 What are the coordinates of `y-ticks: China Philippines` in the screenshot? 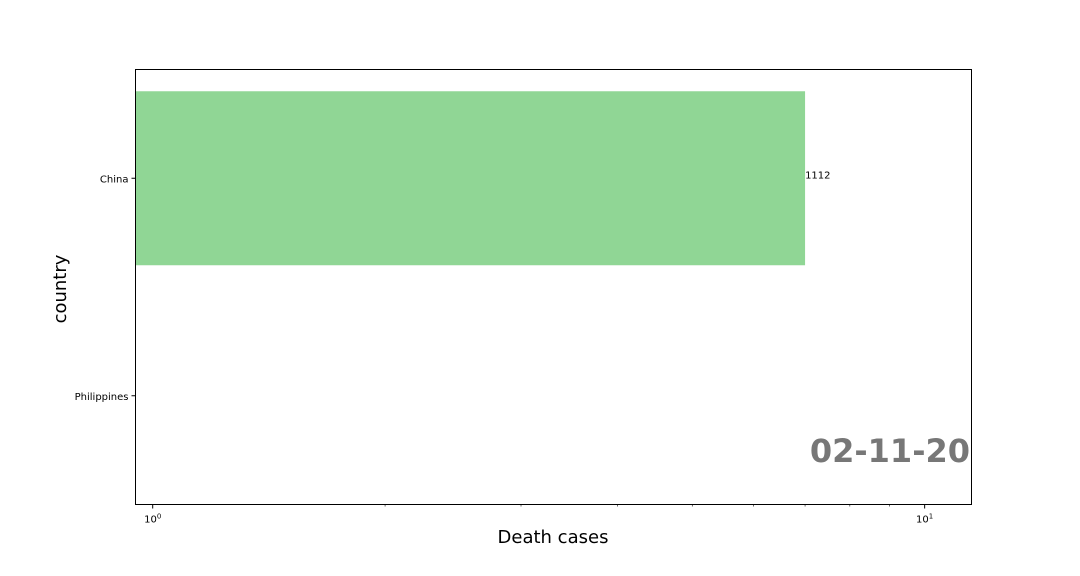 It's located at (105, 288).